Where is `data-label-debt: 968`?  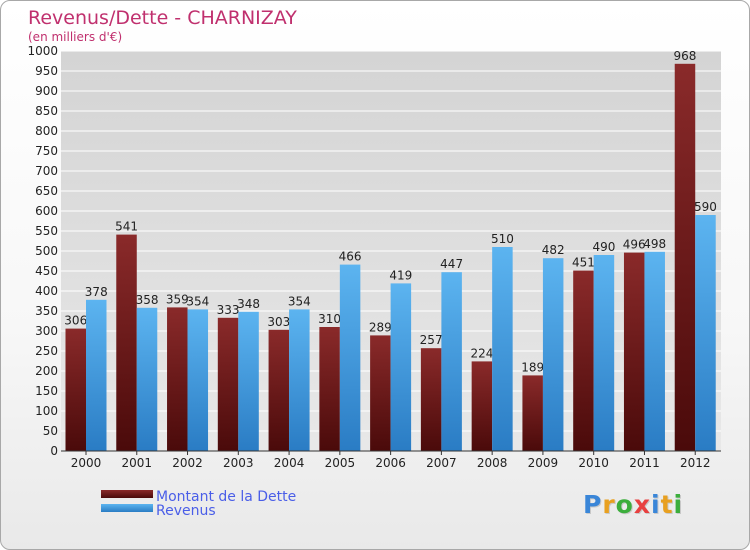
data-label-debt: 968 is located at coordinates (685, 56).